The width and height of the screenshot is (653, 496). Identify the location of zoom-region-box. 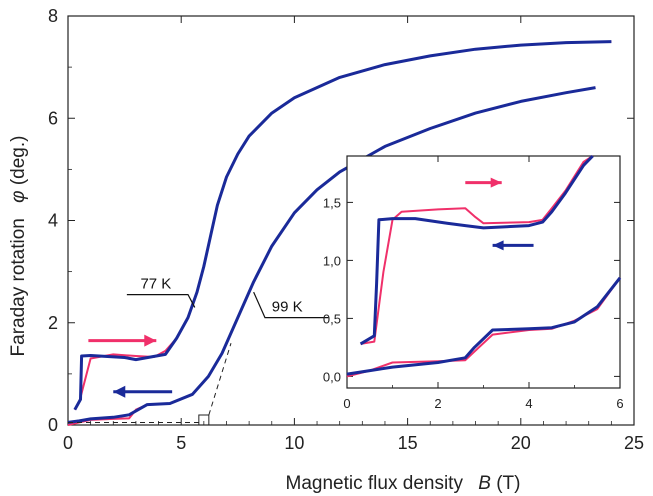
(204, 420).